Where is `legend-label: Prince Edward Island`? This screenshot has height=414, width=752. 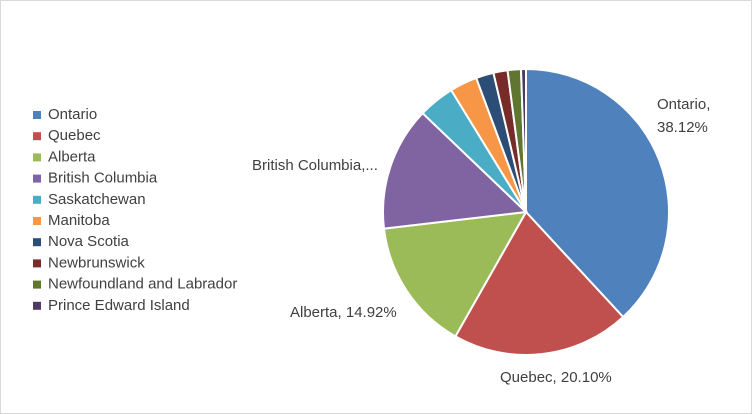
legend-label: Prince Edward Island is located at coordinates (119, 305).